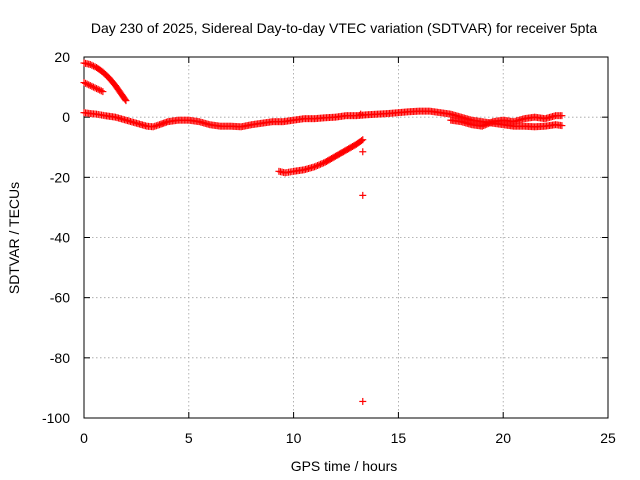 This screenshot has height=480, width=640. I want to click on y-axis-title: SDTVAR / TECUs, so click(14, 238).